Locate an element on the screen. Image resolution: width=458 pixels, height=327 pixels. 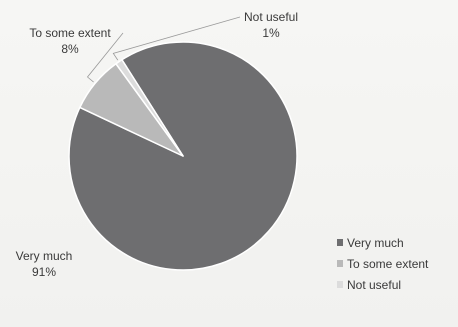
slice-label-very-much: Very much is located at coordinates (44, 256).